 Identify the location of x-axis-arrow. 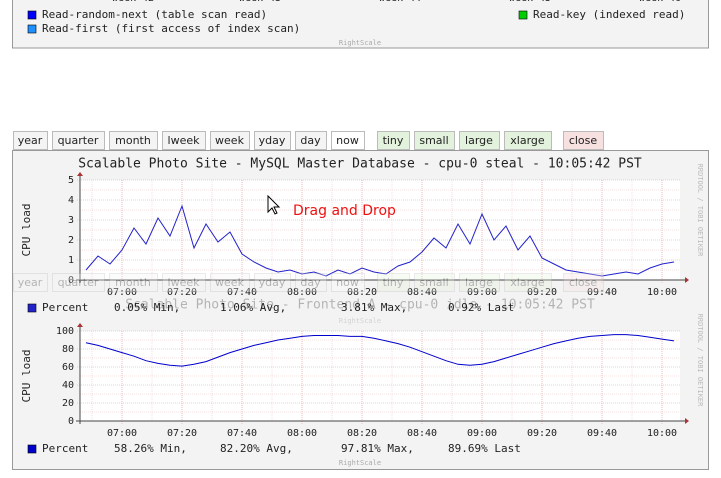
(687, 421).